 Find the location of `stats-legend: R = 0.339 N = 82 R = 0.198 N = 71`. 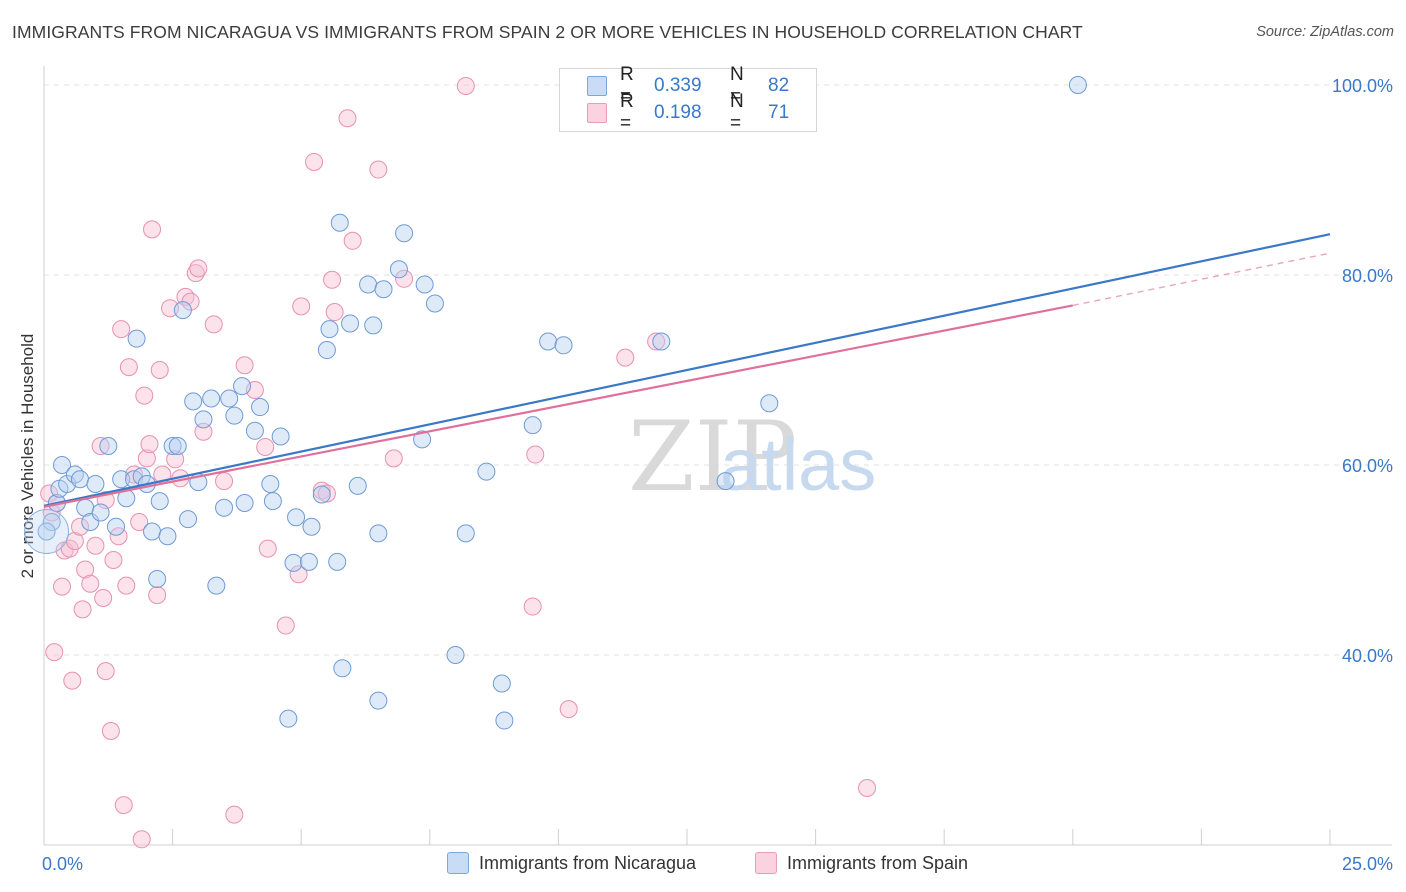

stats-legend: R = 0.339 N = 82 R = 0.198 N = 71 is located at coordinates (688, 99).